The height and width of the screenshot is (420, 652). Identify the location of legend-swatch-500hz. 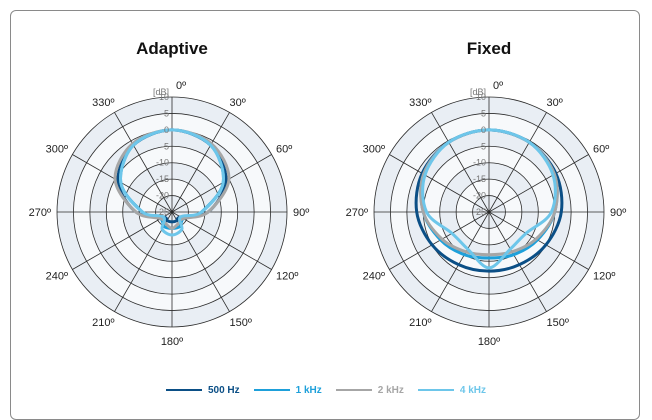
(183, 390).